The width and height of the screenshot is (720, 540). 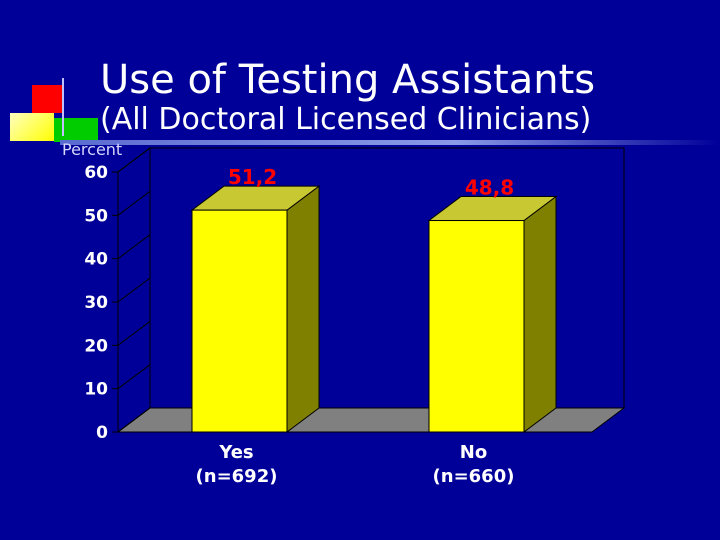 I want to click on slide-subtitle: (All Doctoral Licensed Clinicians), so click(x=346, y=119).